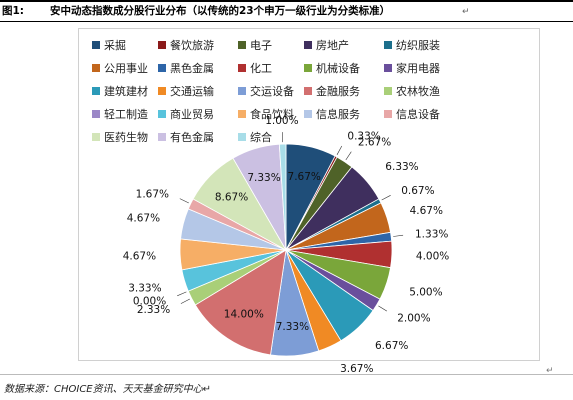  Describe the element at coordinates (162, 137) in the screenshot. I see `legend-item-21-swatch` at that location.